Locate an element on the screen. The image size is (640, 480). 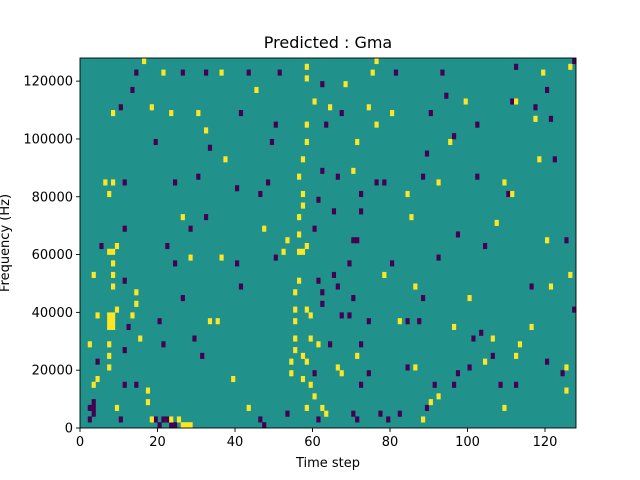
x-tick-label: 20 is located at coordinates (157, 442).